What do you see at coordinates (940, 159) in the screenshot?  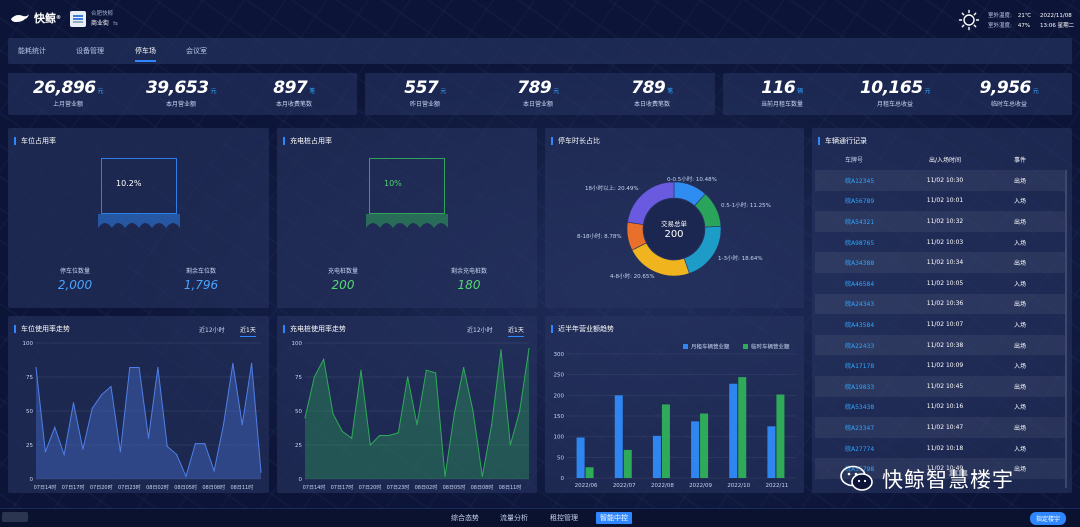 I see `table-header: 车牌号 出/入场时间 事件` at bounding box center [940, 159].